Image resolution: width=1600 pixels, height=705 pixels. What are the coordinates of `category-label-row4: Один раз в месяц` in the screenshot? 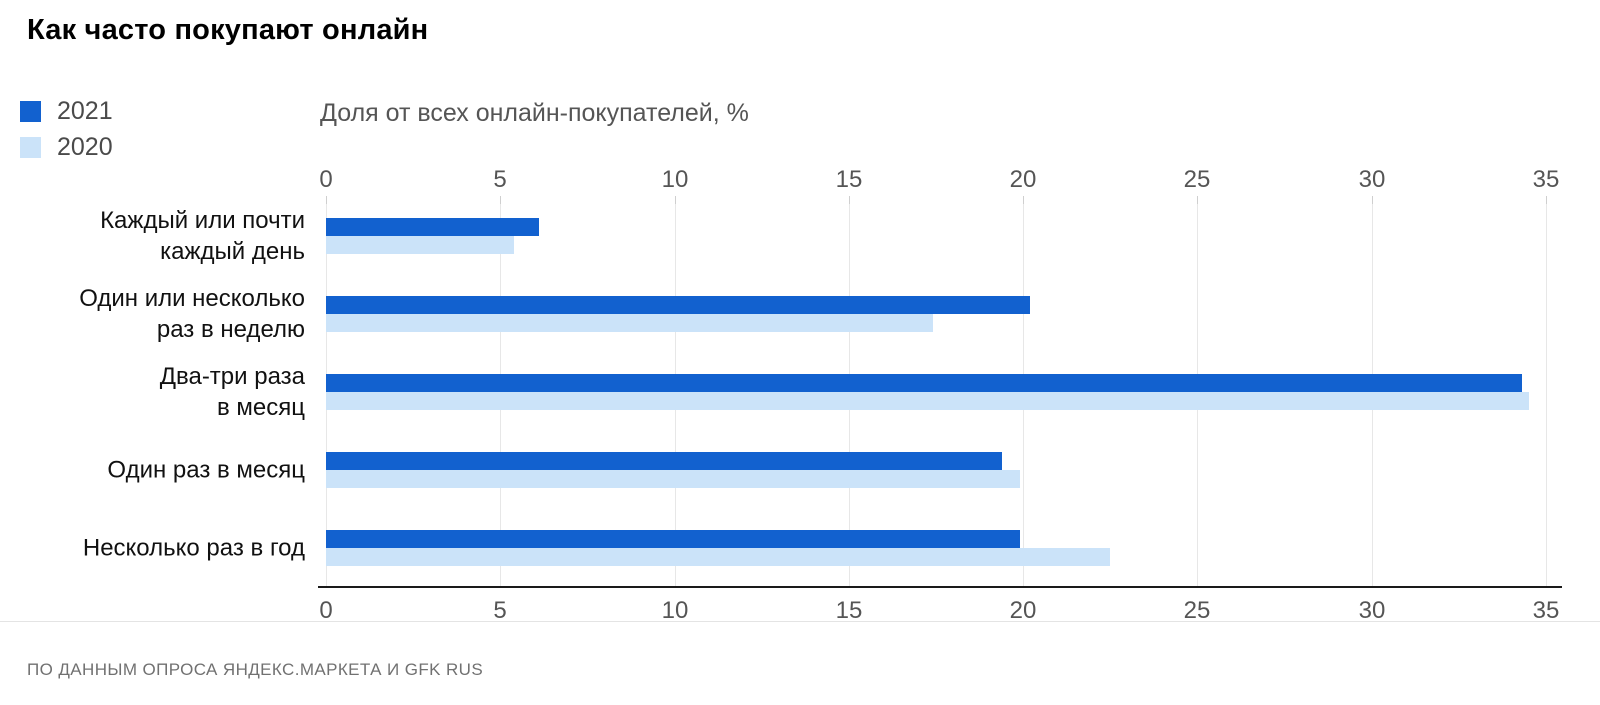 It's located at (206, 470).